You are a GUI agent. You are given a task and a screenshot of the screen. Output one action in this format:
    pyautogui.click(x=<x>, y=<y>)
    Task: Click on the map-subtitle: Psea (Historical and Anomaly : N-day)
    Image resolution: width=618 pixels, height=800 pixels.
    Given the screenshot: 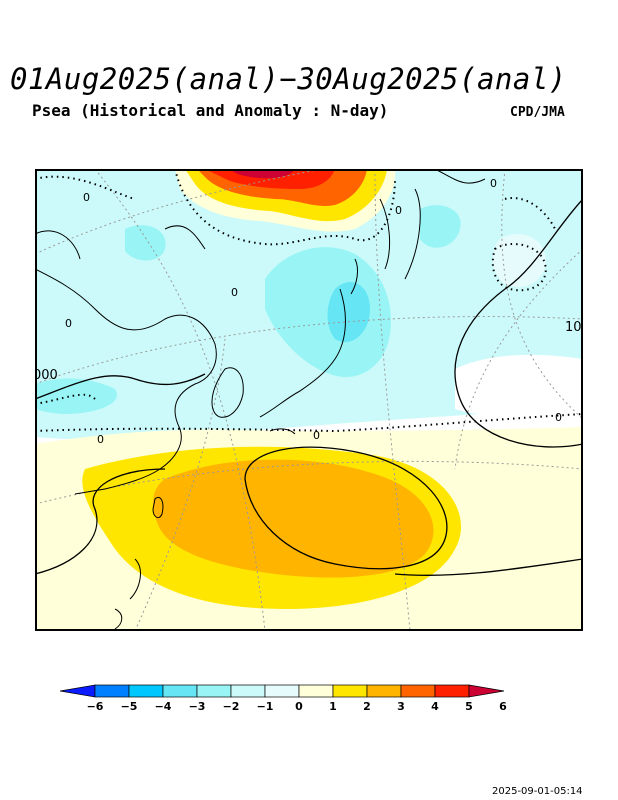 What is the action you would take?
    pyautogui.click(x=210, y=110)
    